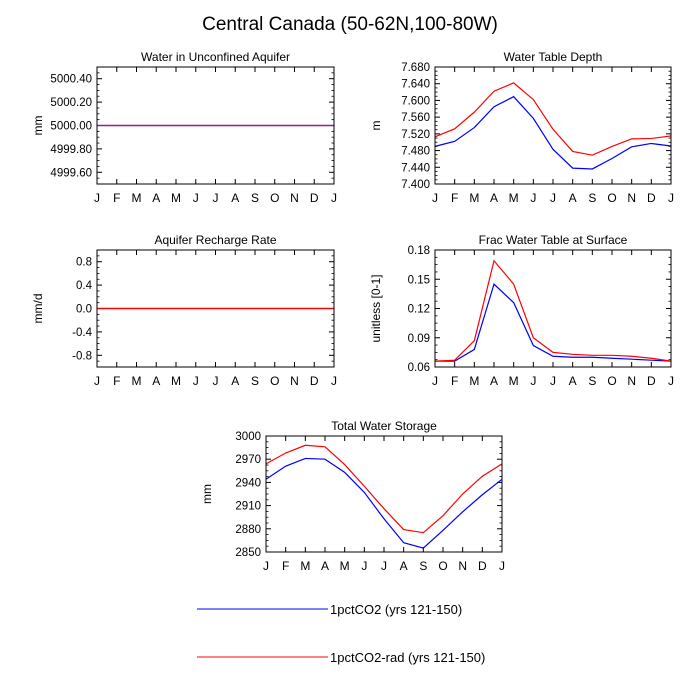 The width and height of the screenshot is (700, 700). Describe the element at coordinates (294, 381) in the screenshot. I see `x-tick-label-recharge-rate: N` at that location.